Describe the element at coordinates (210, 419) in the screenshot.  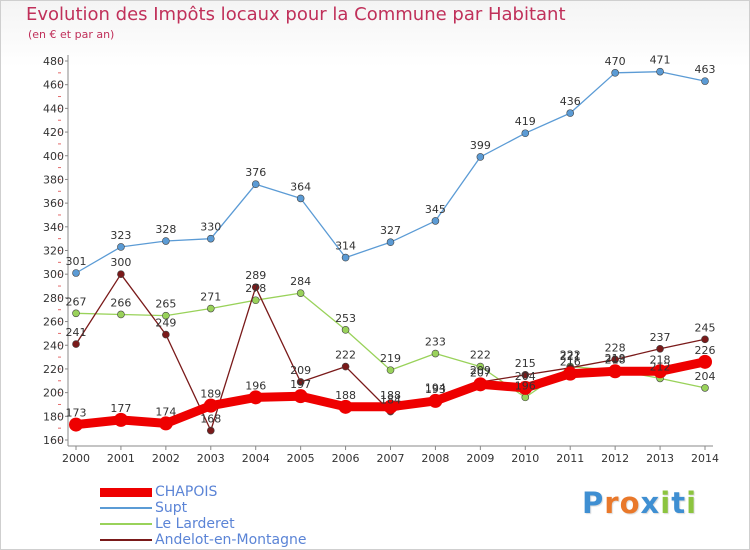
I see `data-label: 168` at that location.